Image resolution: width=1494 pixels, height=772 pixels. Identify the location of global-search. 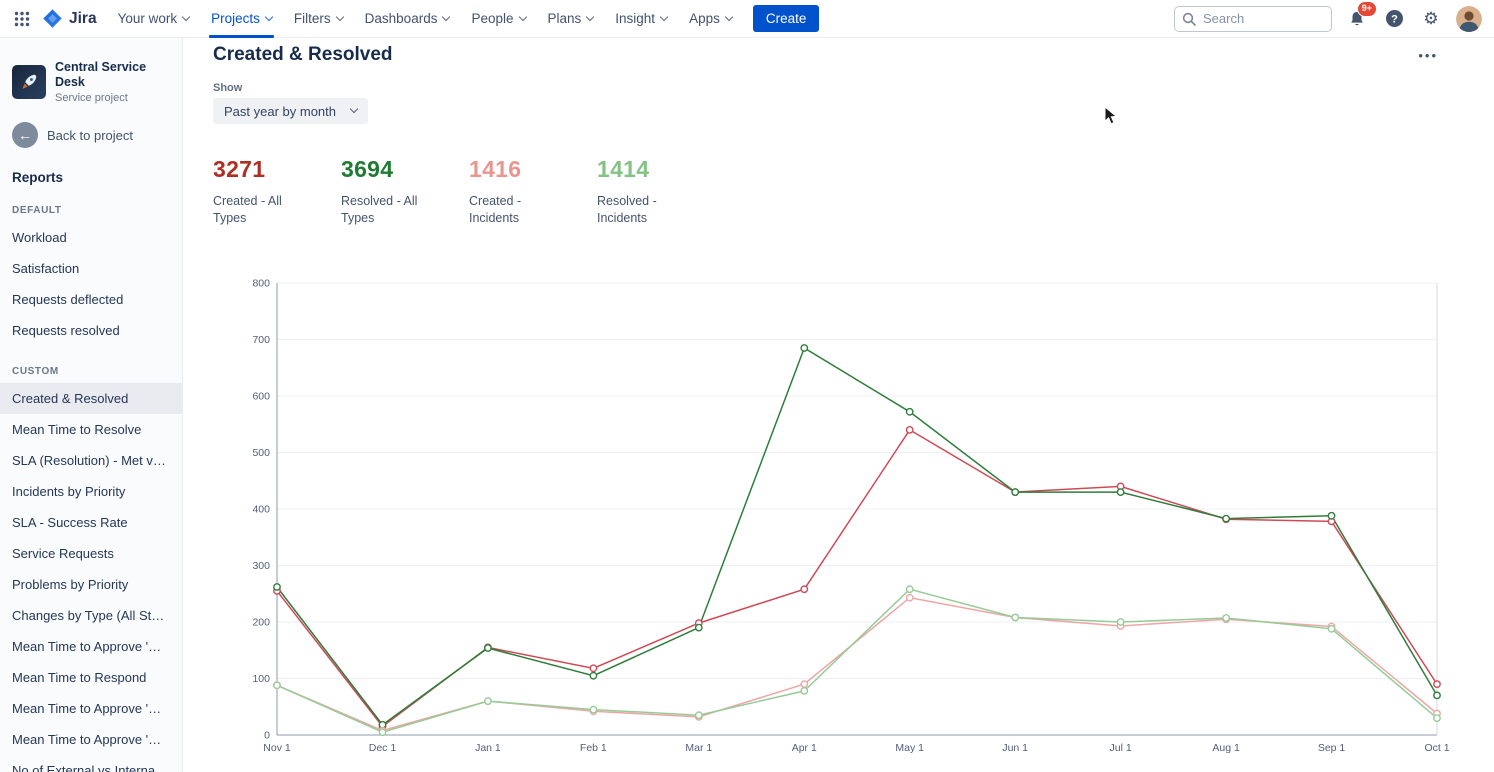
(1253, 18).